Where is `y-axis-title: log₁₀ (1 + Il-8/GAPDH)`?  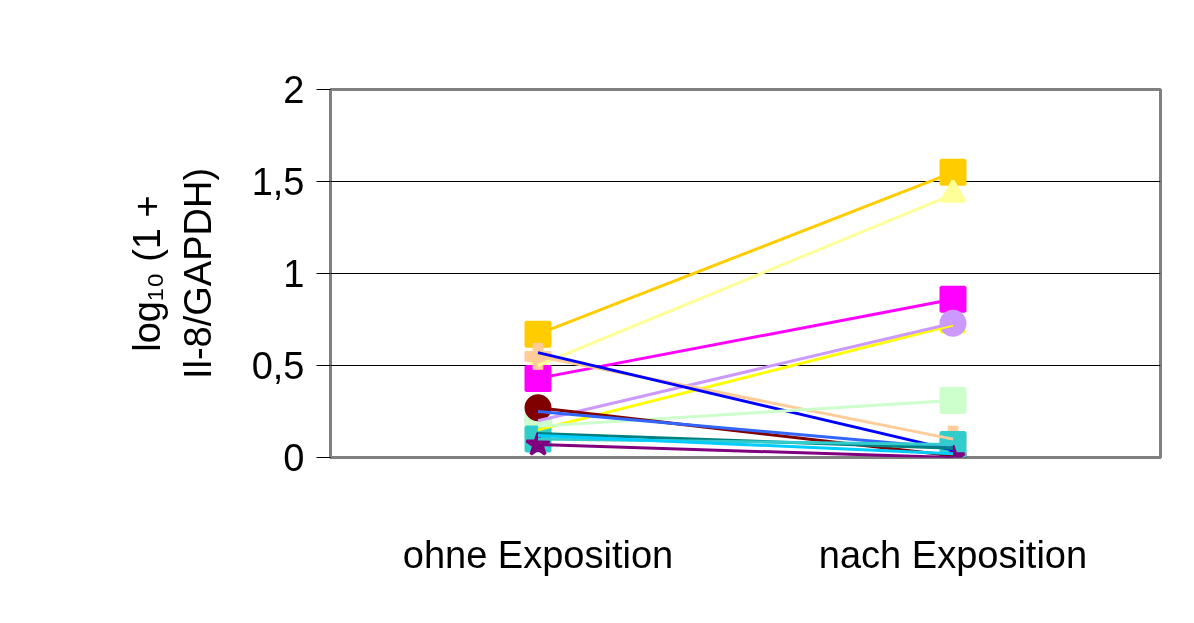
y-axis-title: log₁₀ (1 + Il-8/GAPDH) is located at coordinates (172, 273).